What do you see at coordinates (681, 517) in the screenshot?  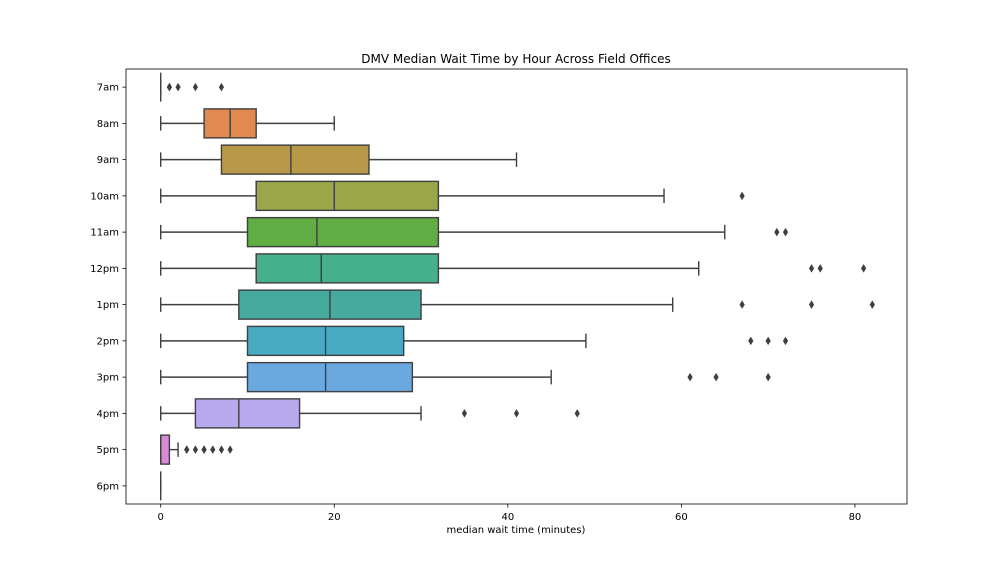 I see `x-tick-label-60: 60` at bounding box center [681, 517].